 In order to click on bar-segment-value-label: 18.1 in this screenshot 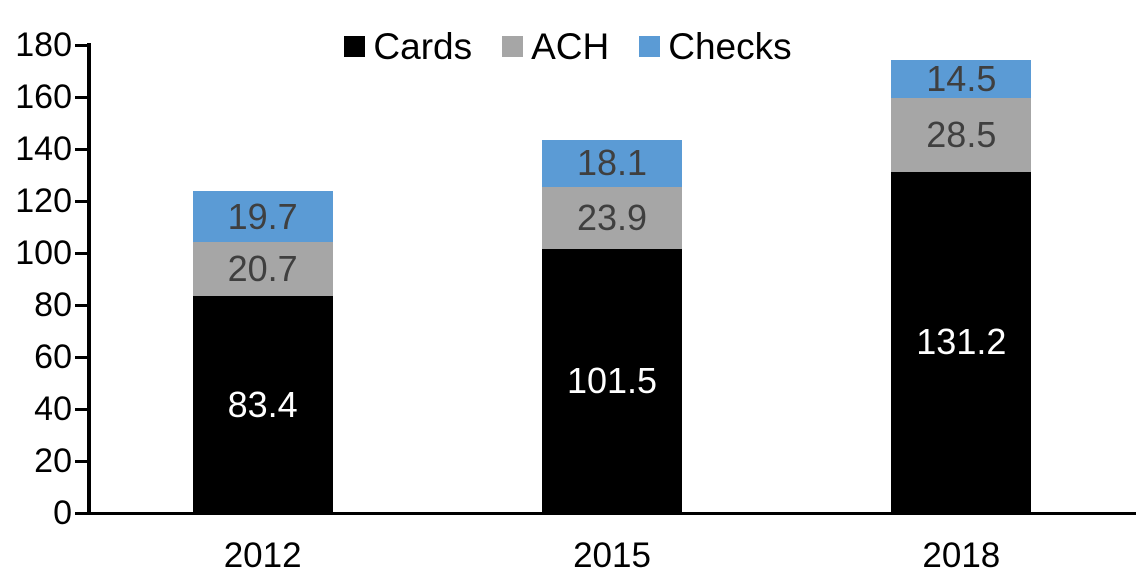, I will do `click(612, 163)`.